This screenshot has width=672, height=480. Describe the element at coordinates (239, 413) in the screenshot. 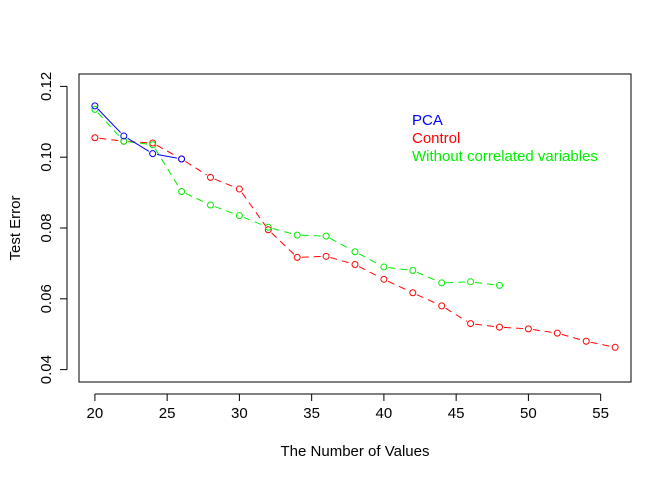

I see `x-tick-label: 30` at that location.